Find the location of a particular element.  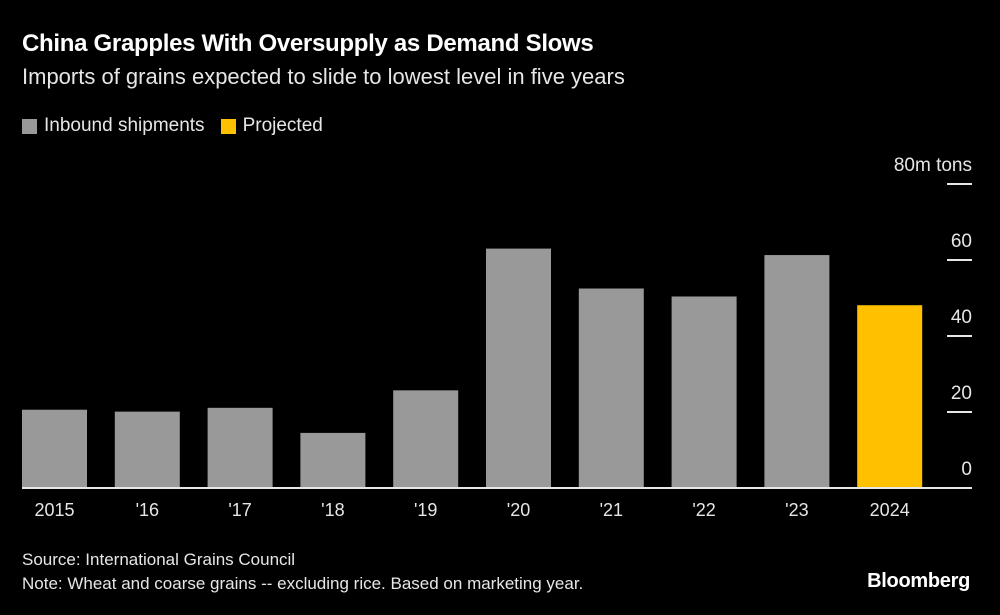

x-tick-label: '16 is located at coordinates (147, 510).